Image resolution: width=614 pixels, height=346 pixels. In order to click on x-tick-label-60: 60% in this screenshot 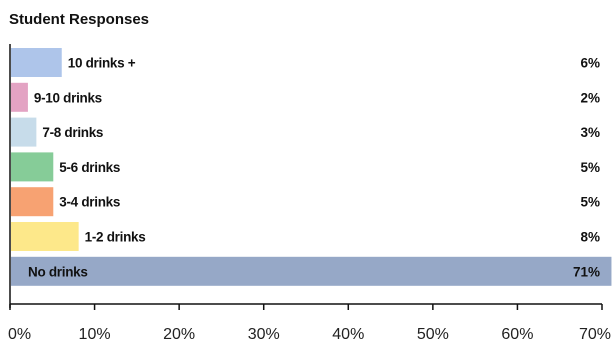, I will do `click(517, 334)`.